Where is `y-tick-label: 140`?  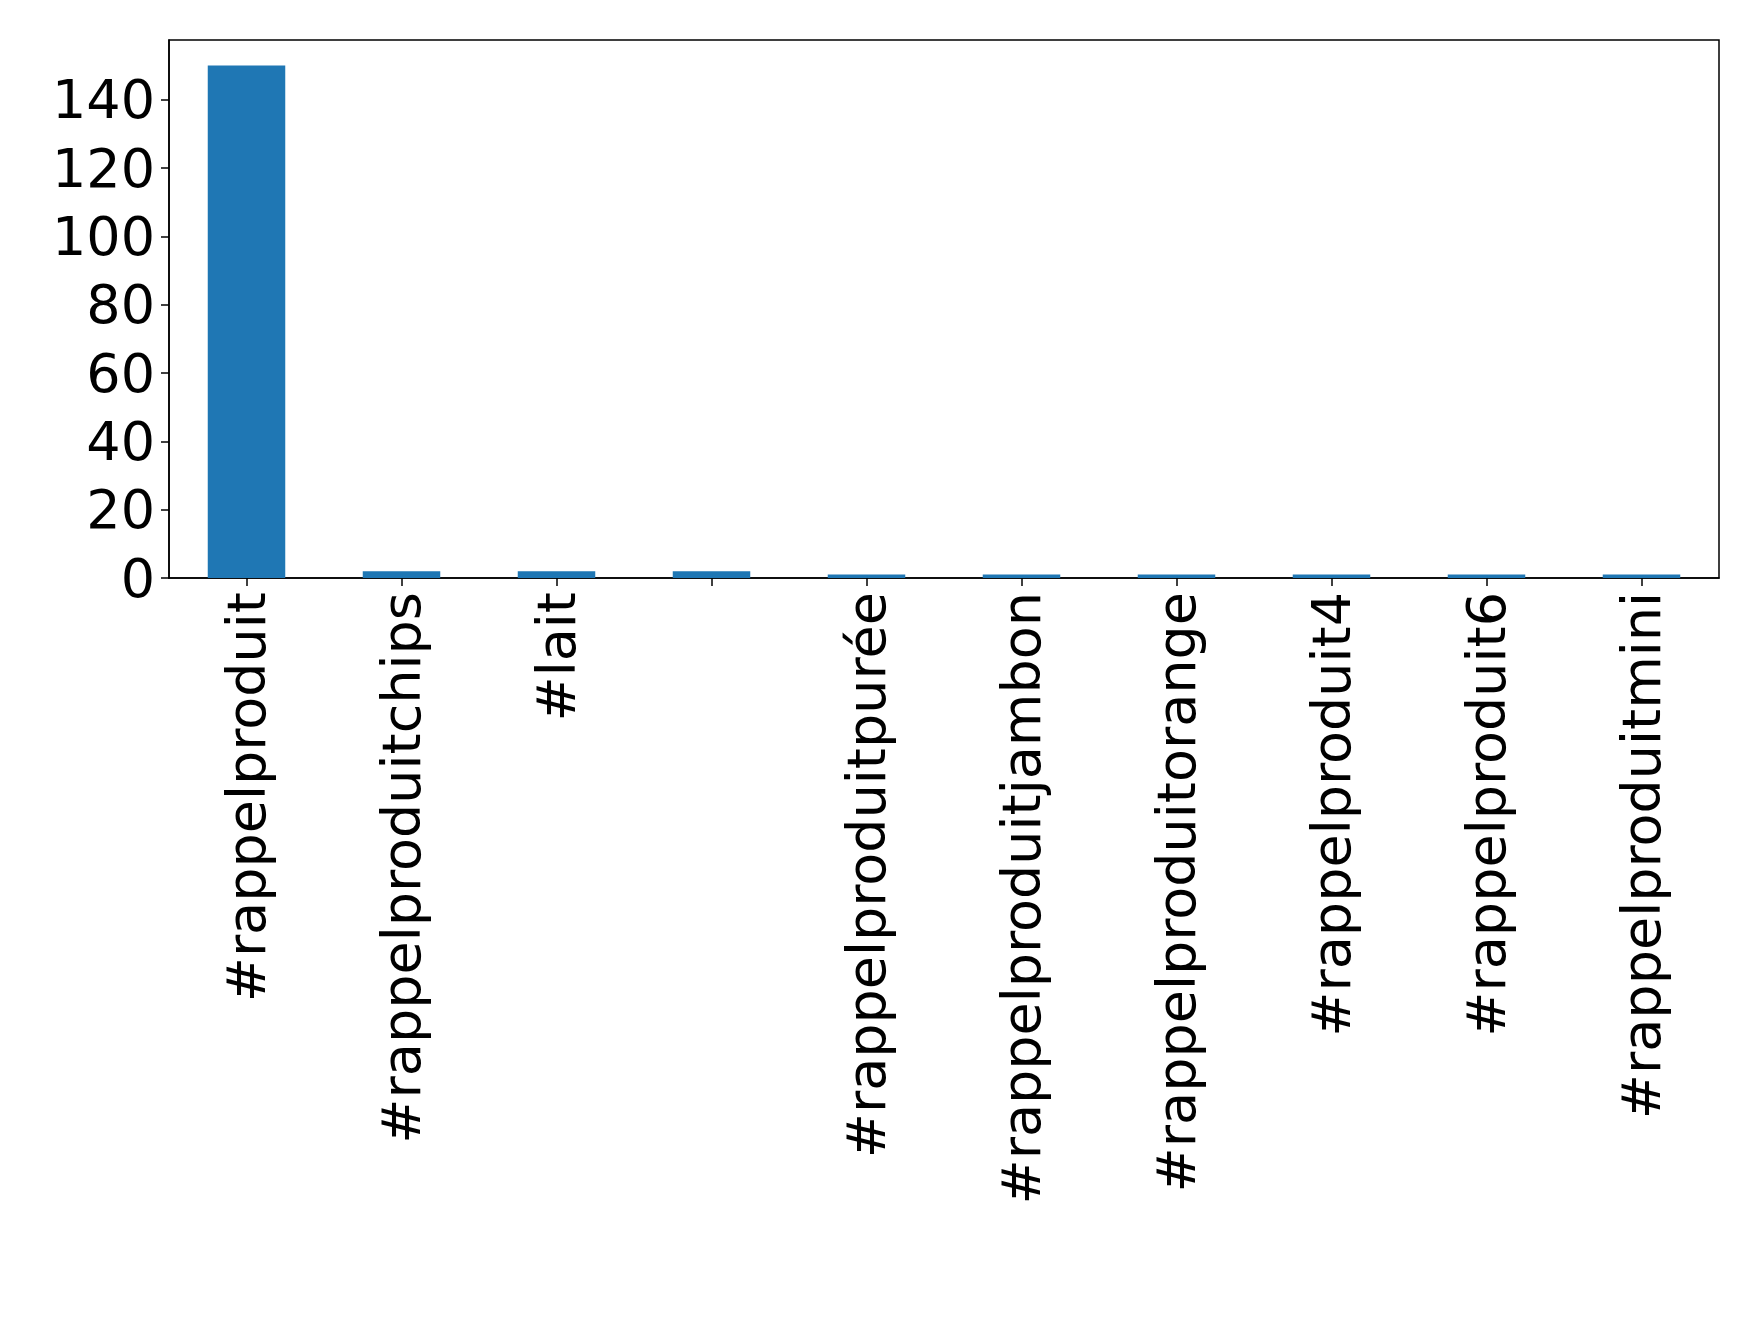 y-tick-label: 140 is located at coordinates (103, 100).